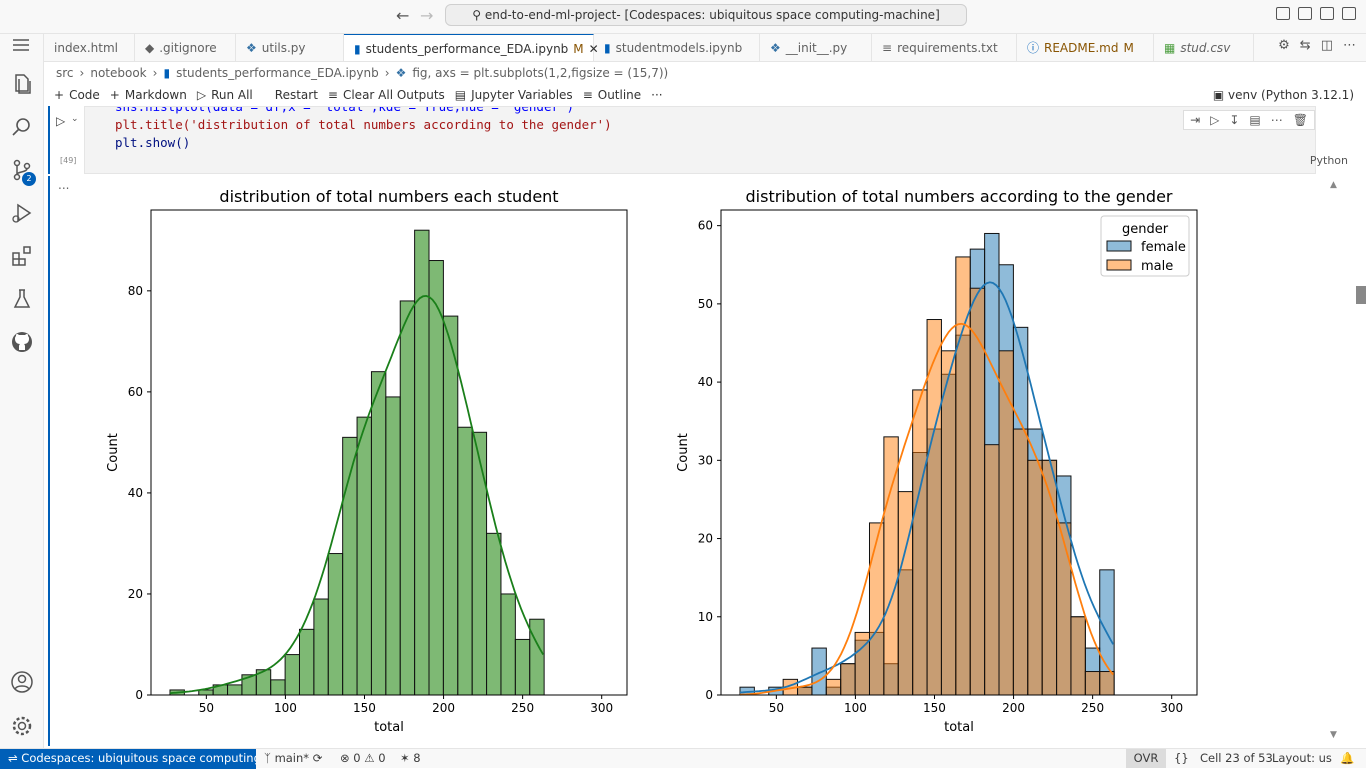  Describe the element at coordinates (1085, 47) in the screenshot. I see `tab-readme: ⓘ README.md M` at that location.